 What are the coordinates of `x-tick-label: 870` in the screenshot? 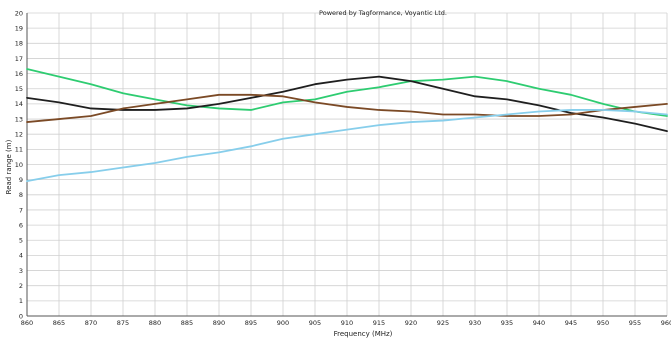 It's located at (91, 323).